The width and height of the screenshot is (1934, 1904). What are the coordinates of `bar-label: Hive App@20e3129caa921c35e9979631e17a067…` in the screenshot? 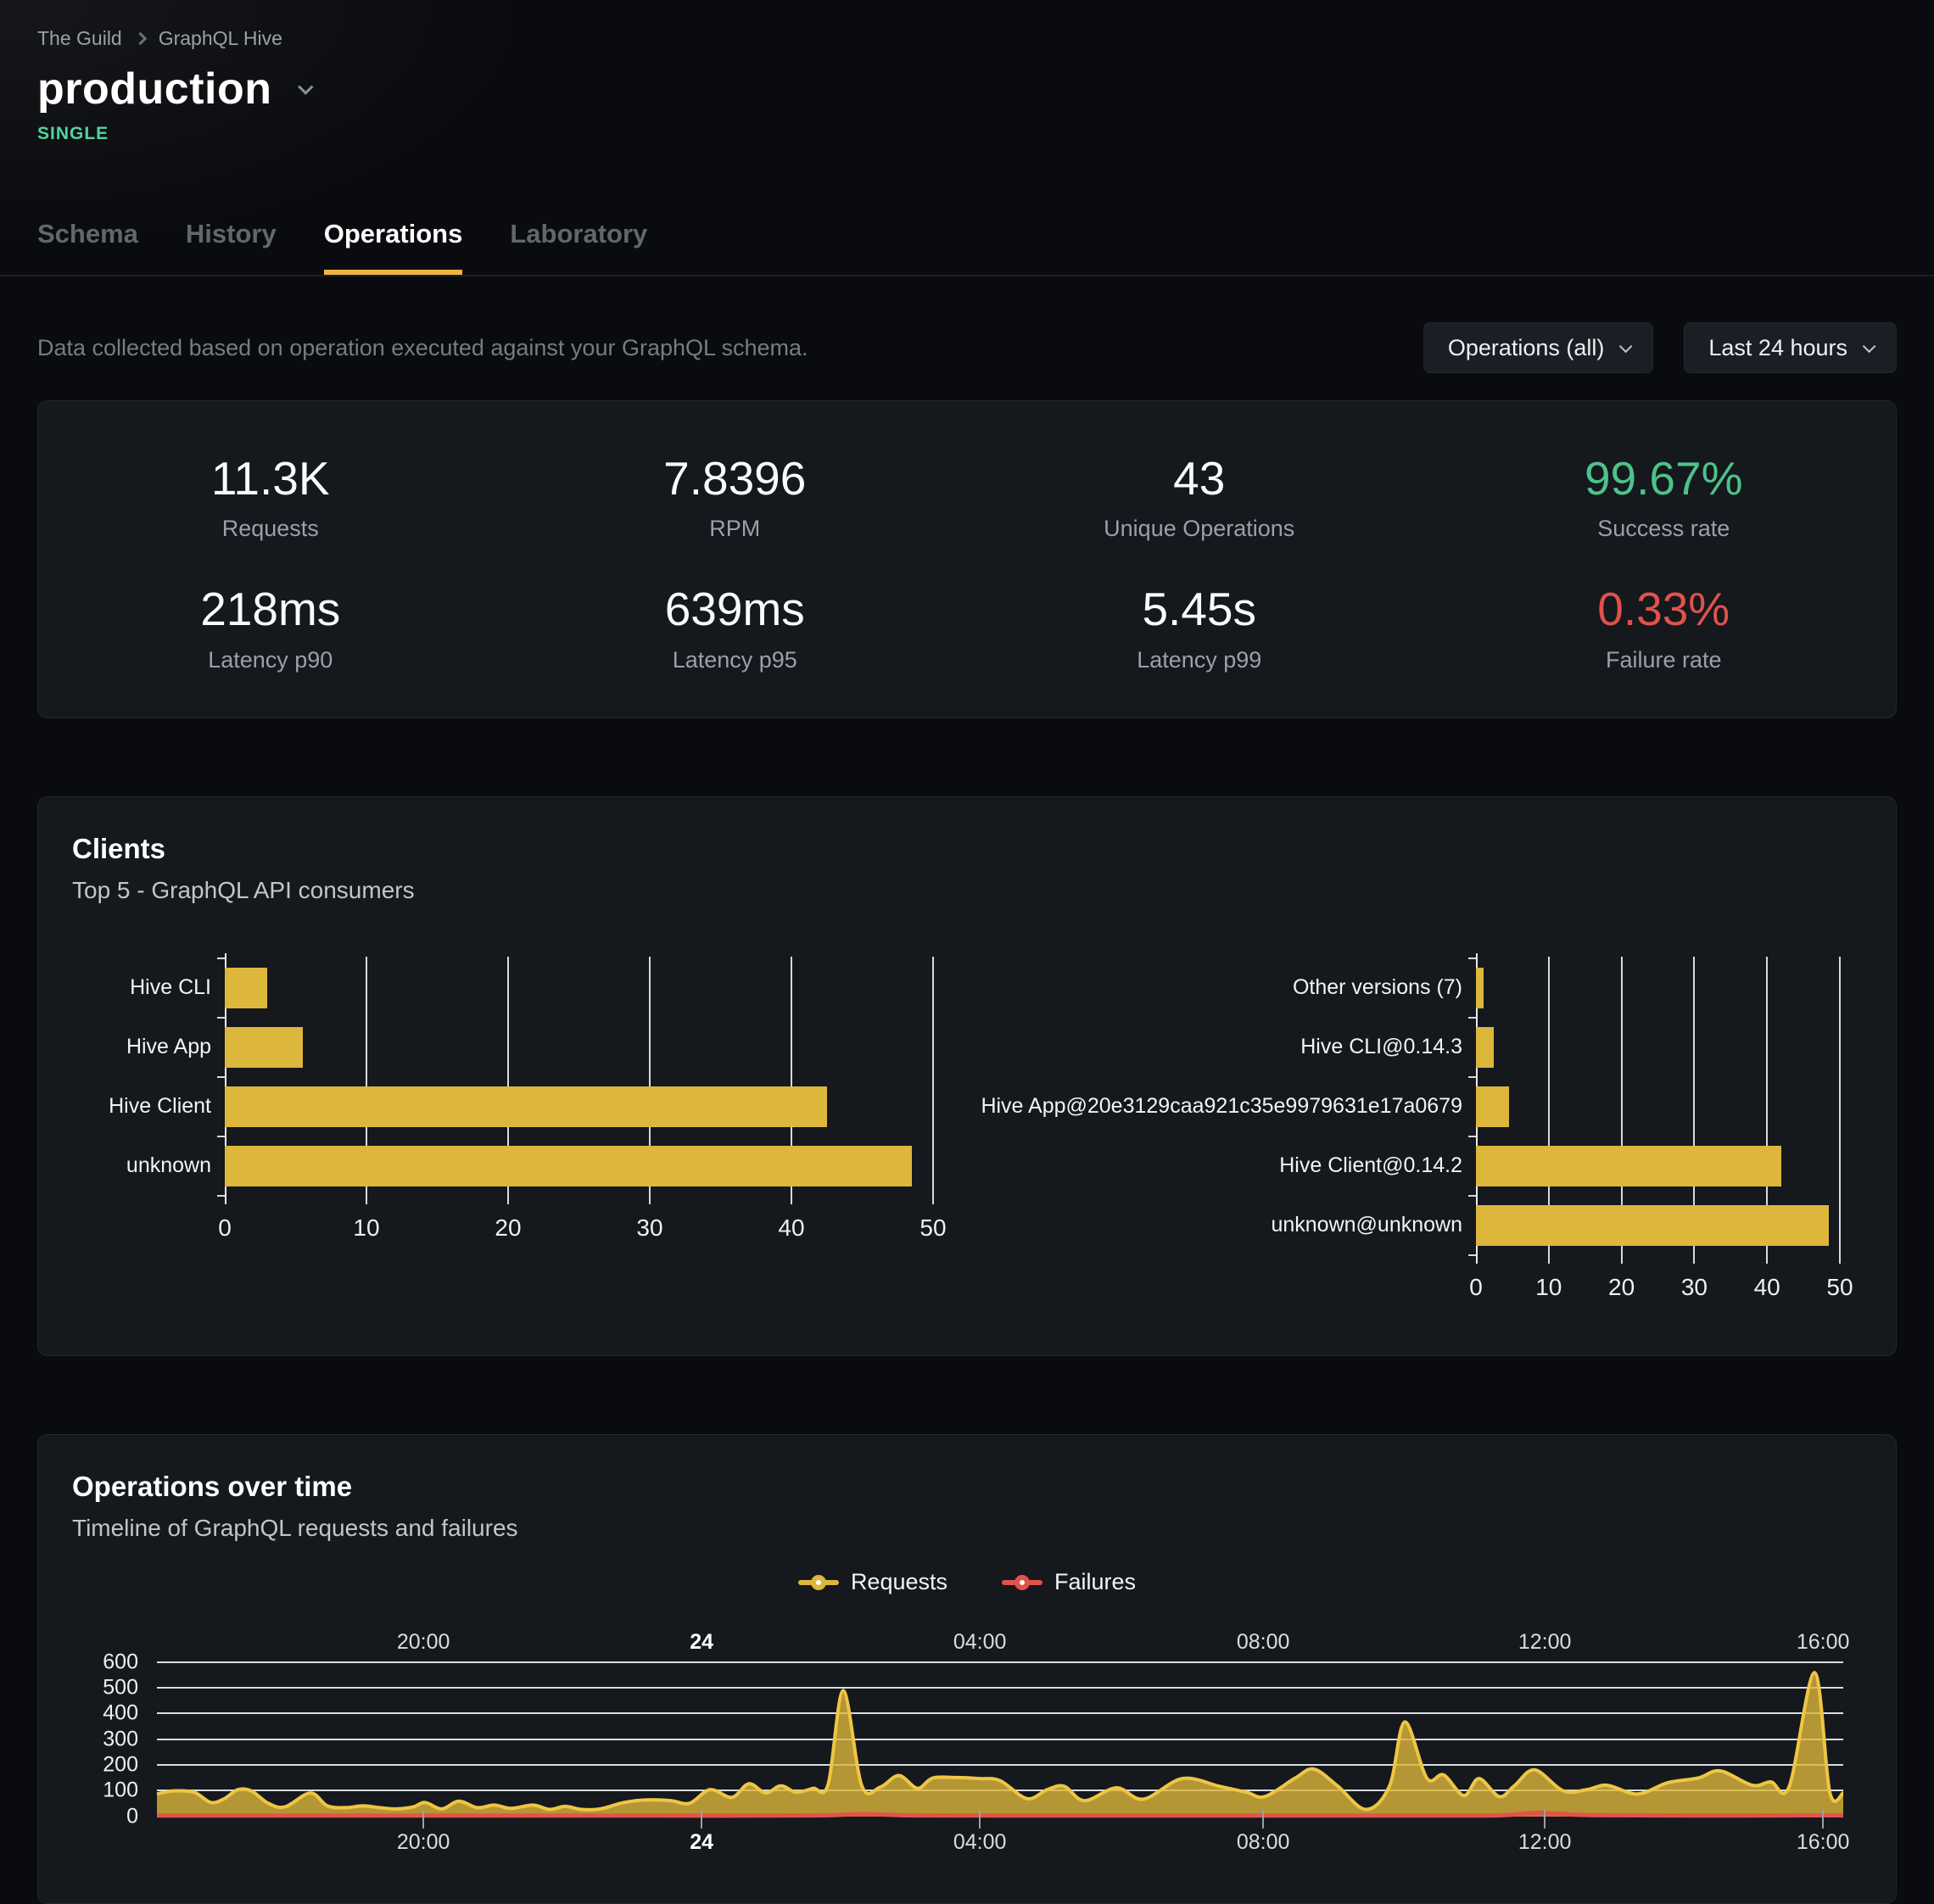 It's located at (1221, 1106).